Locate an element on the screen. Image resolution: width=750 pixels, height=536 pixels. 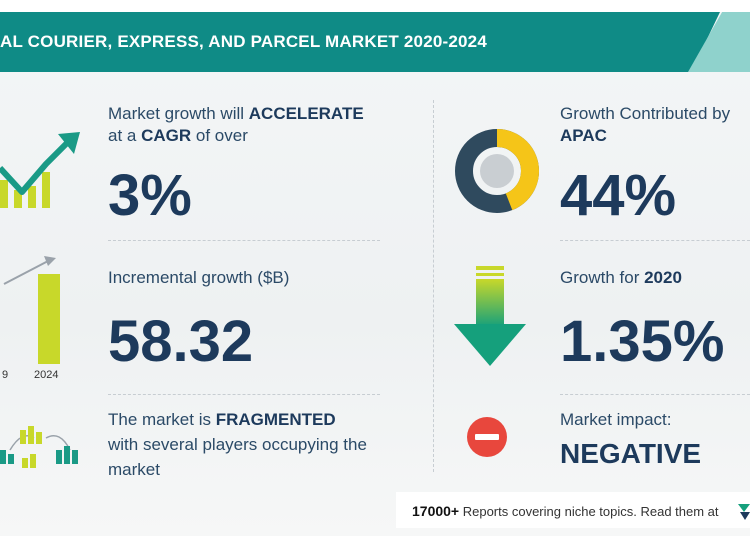
minus-circle-icon is located at coordinates (487, 437).